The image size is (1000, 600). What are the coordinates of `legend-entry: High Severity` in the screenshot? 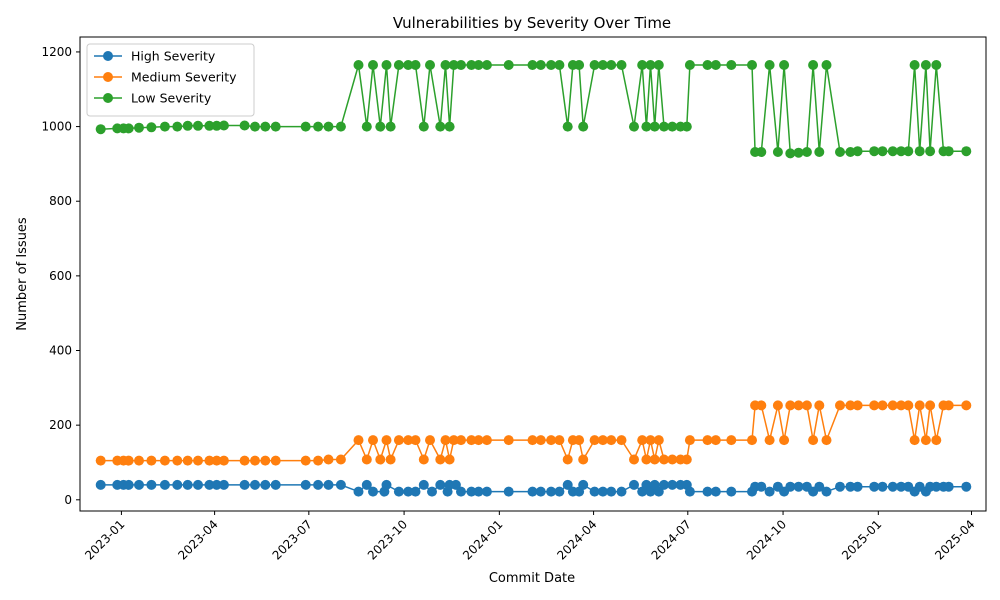 It's located at (155, 56).